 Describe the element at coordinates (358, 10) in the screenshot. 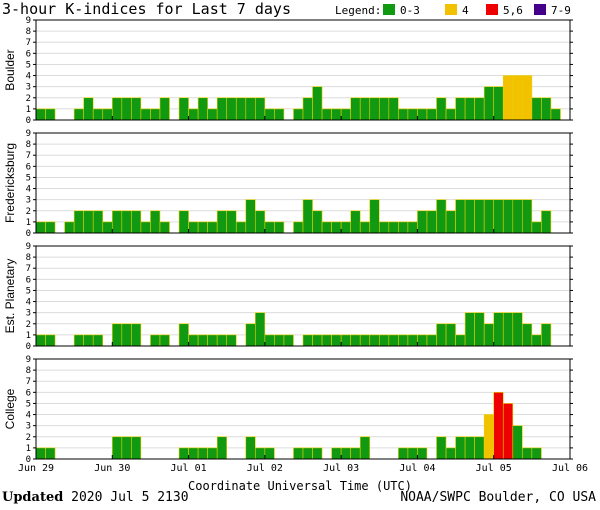

I see `legend-label: Legend:` at that location.